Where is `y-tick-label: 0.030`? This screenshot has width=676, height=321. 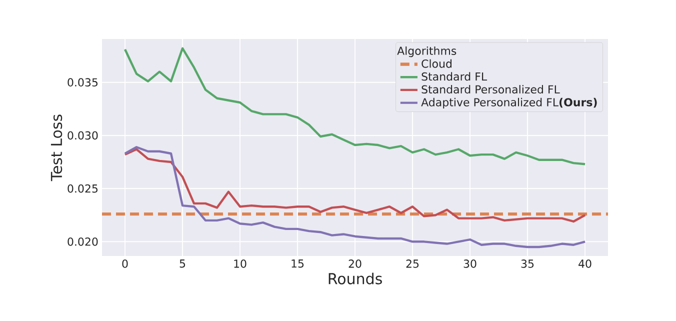
y-tick-label: 0.030 is located at coordinates (83, 135).